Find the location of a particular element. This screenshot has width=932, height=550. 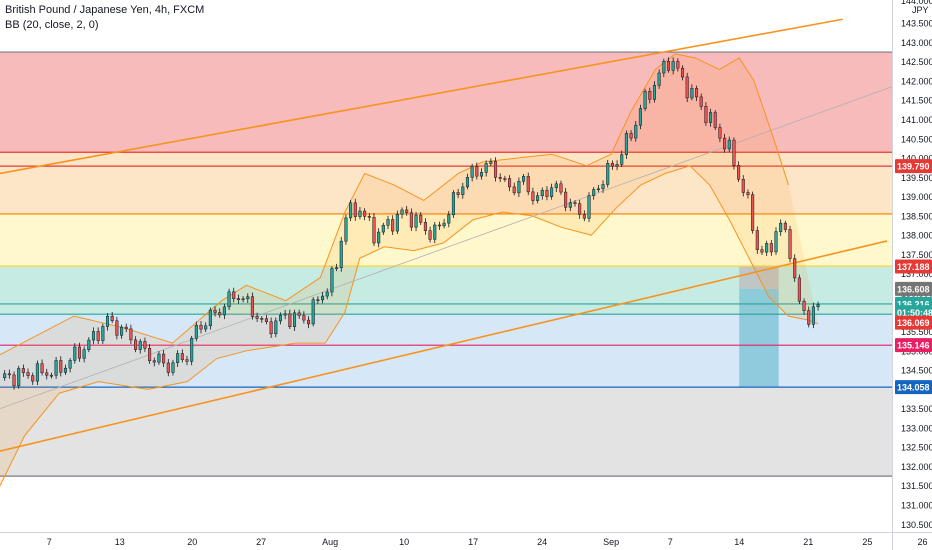

x-tick-label: 27 is located at coordinates (261, 542).